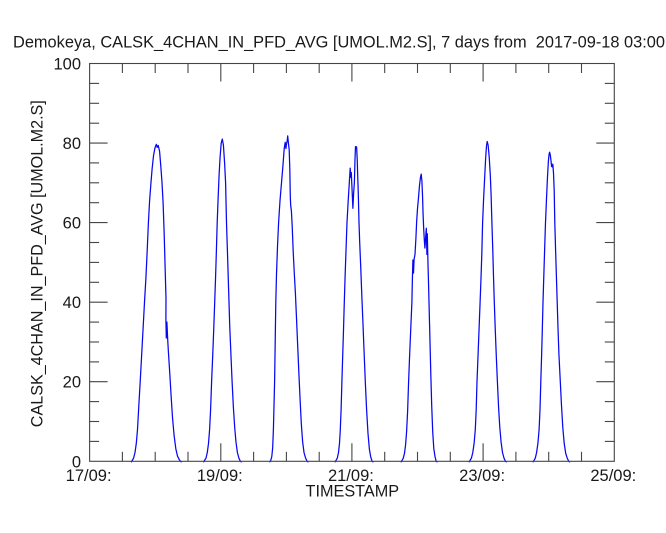 The image size is (666, 533). I want to click on svg-text: 17/09:, so click(89, 476).